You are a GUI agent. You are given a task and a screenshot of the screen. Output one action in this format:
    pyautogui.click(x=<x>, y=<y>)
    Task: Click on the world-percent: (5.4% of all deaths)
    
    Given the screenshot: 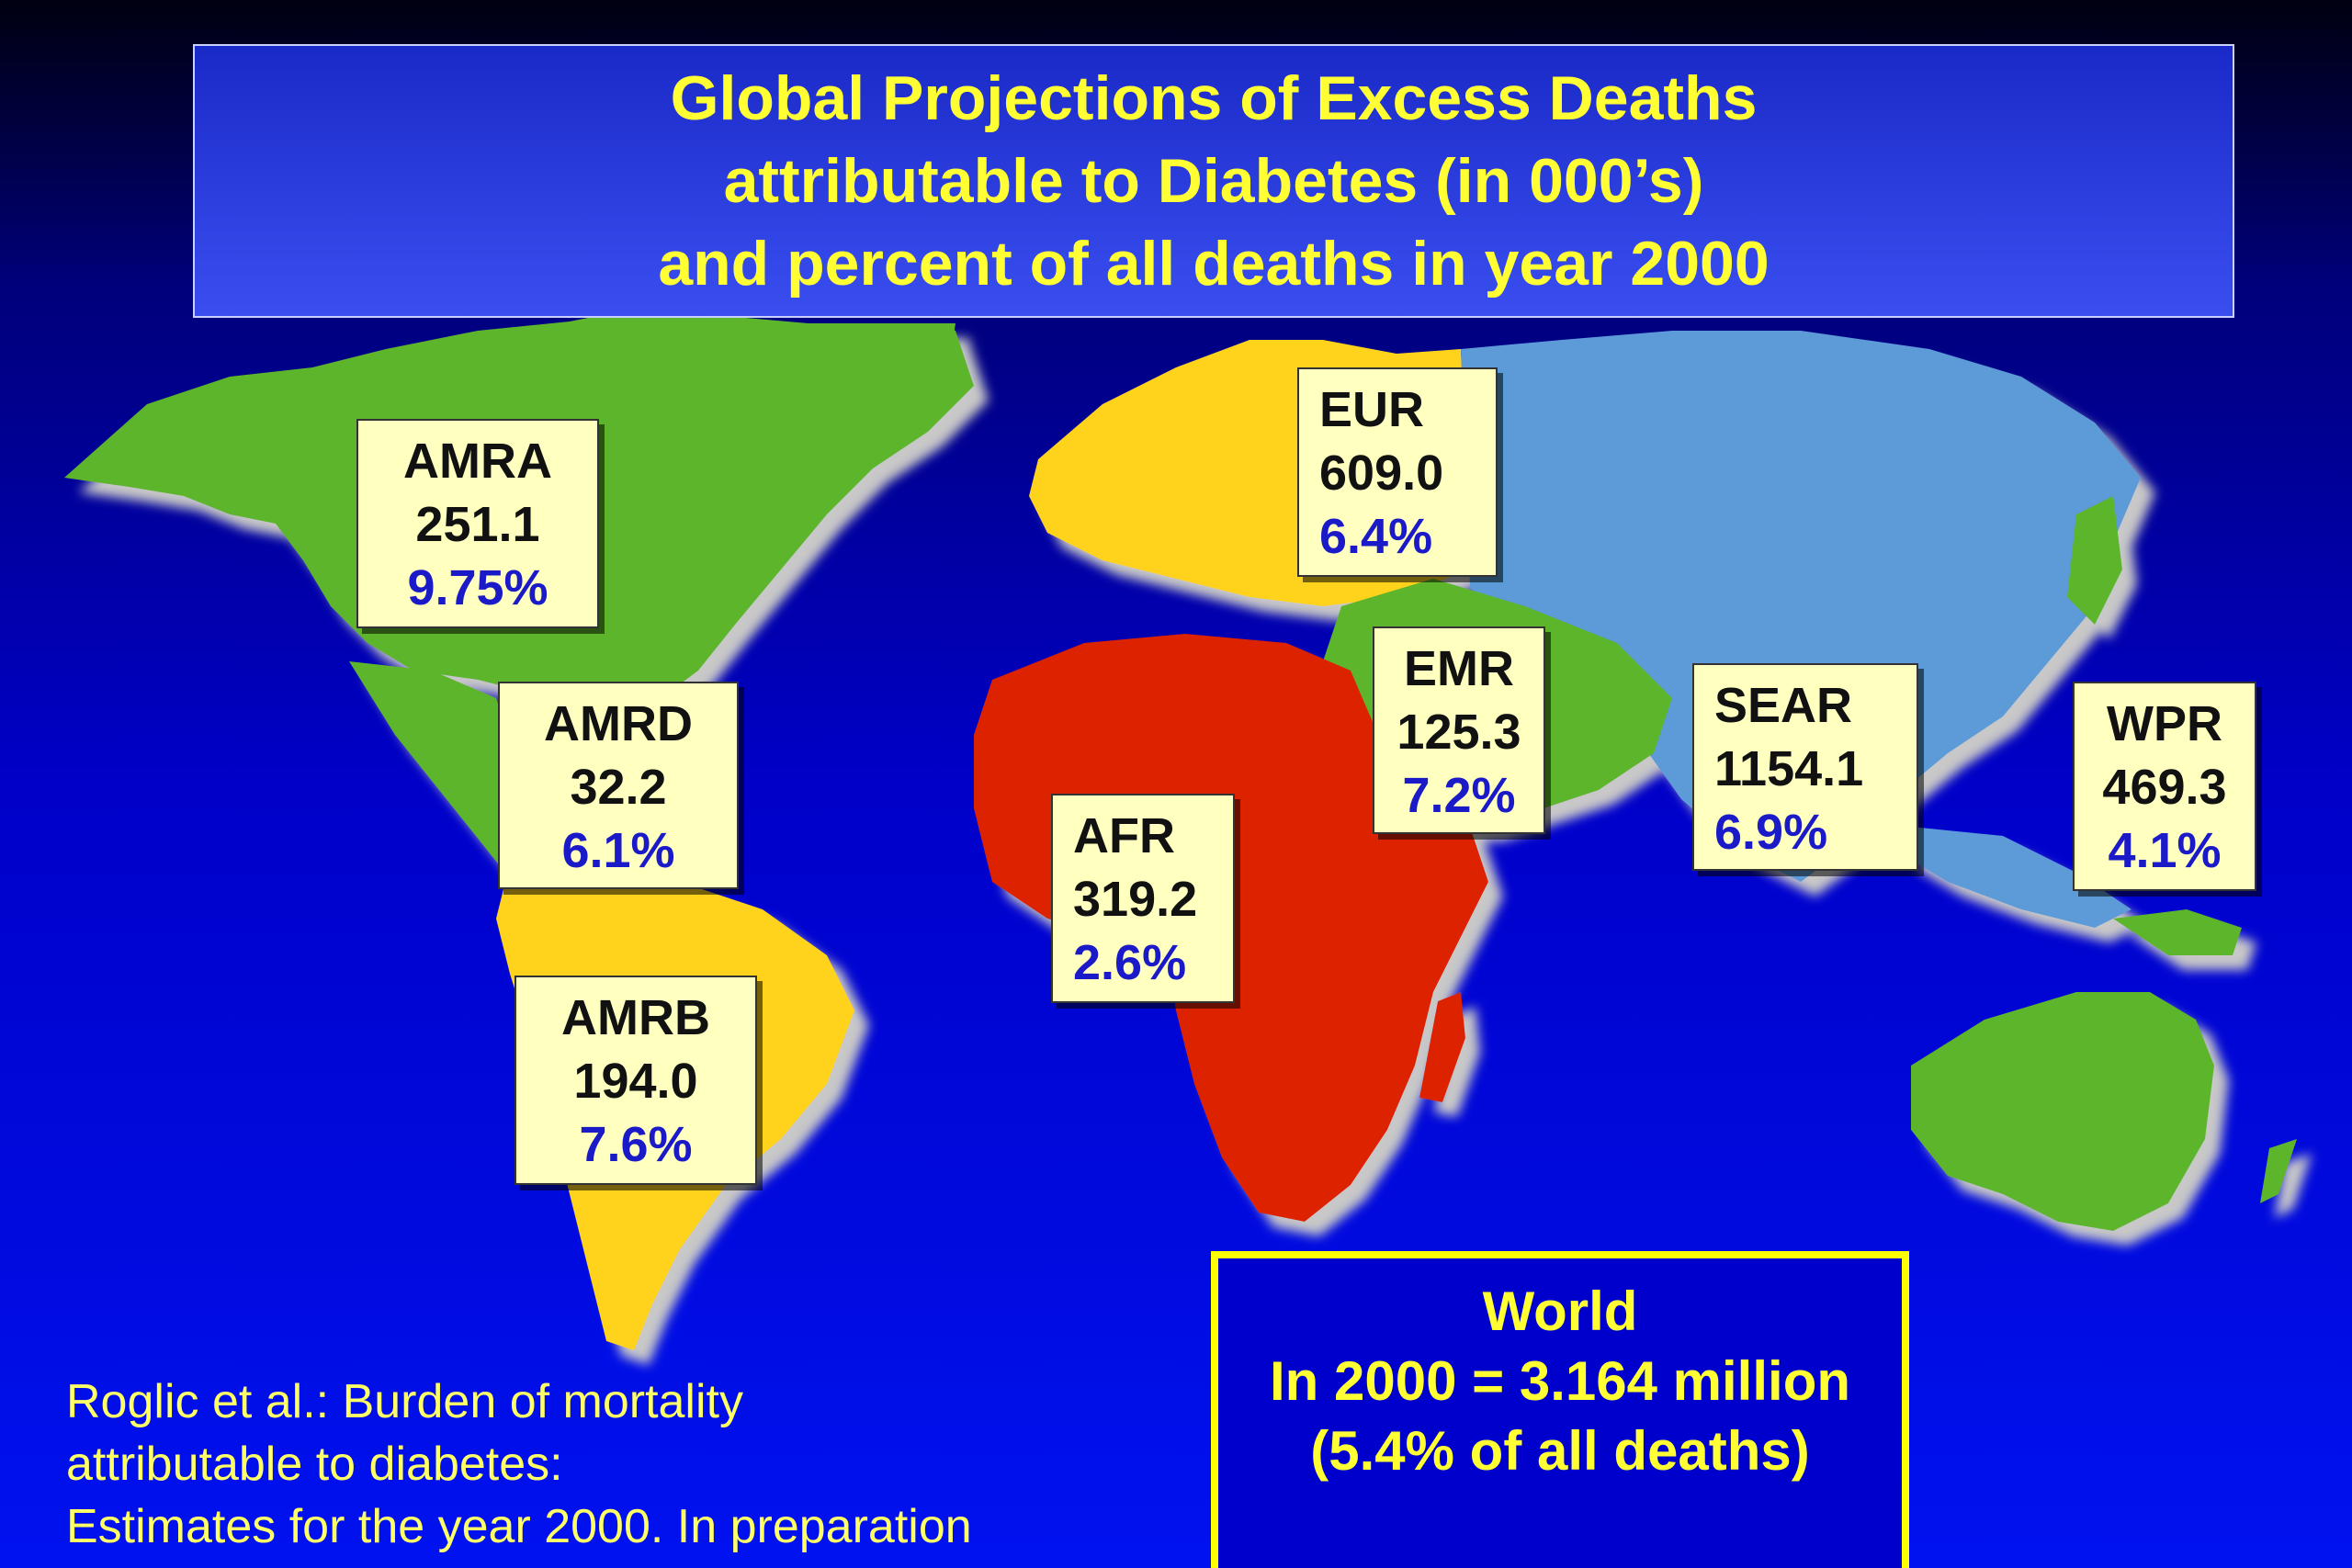 What is the action you would take?
    pyautogui.click(x=1560, y=1451)
    